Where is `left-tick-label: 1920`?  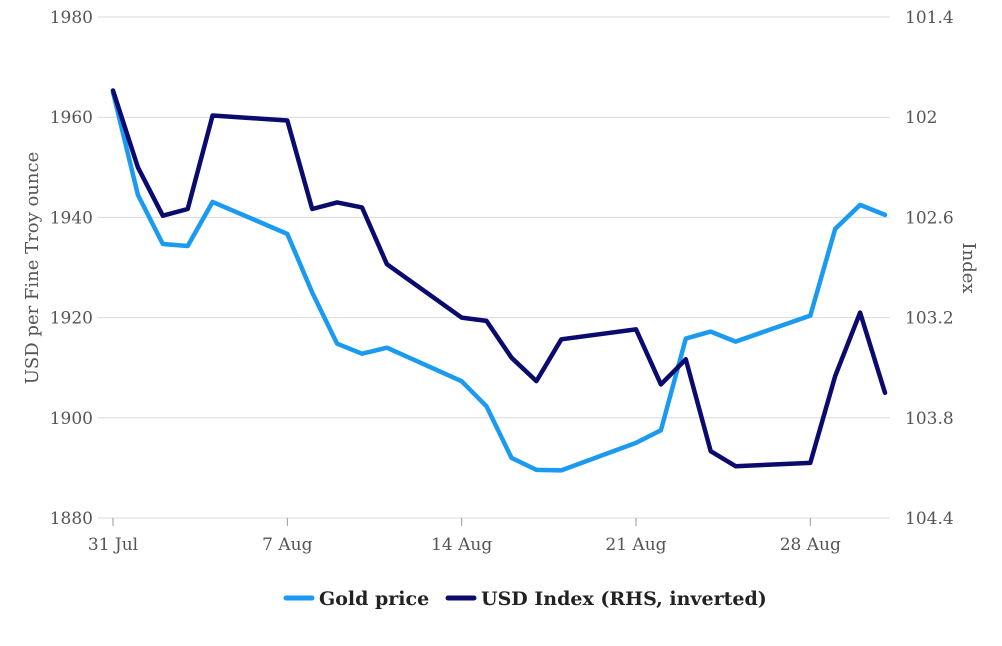 left-tick-label: 1920 is located at coordinates (71, 319).